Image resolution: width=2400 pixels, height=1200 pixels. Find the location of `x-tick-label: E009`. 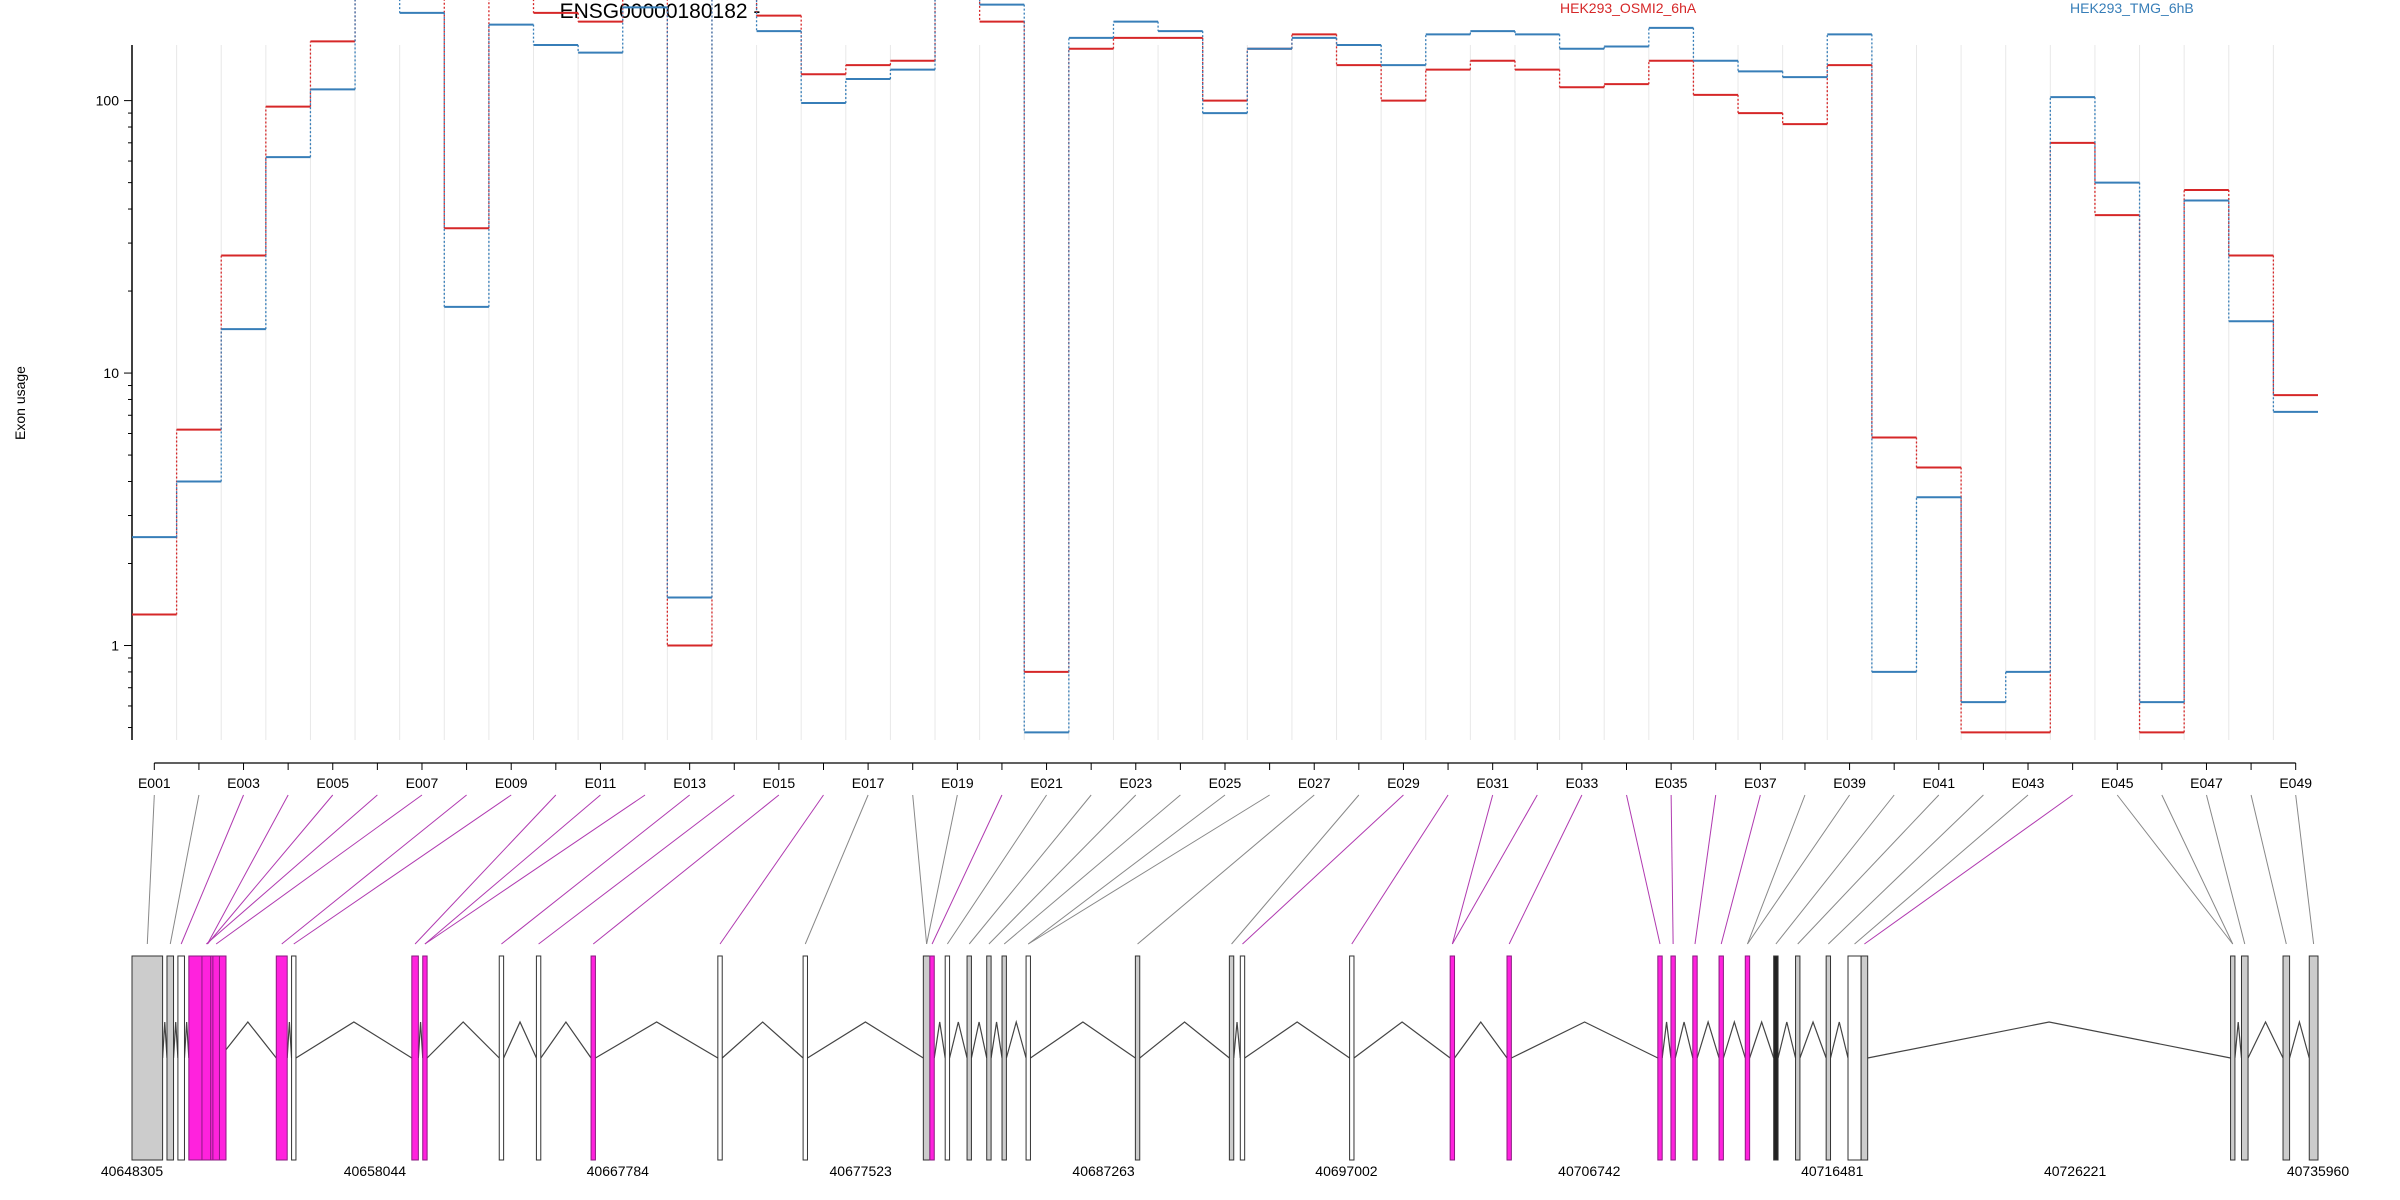

x-tick-label: E009 is located at coordinates (511, 783).